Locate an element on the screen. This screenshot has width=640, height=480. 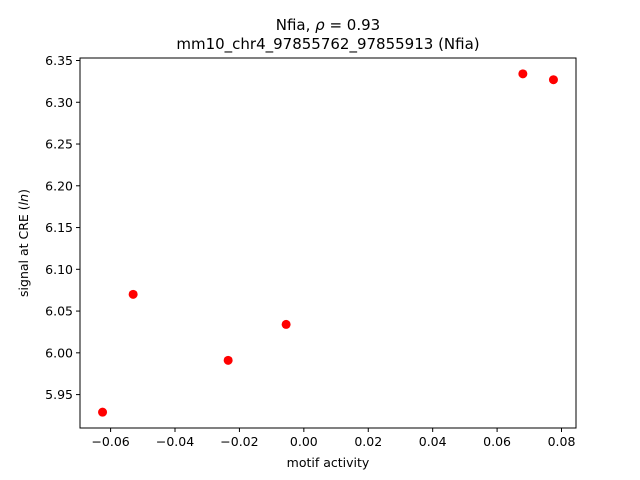
chart-title-line-2: mm10_chr4_97855762_97855913 (Nfia) is located at coordinates (327, 44).